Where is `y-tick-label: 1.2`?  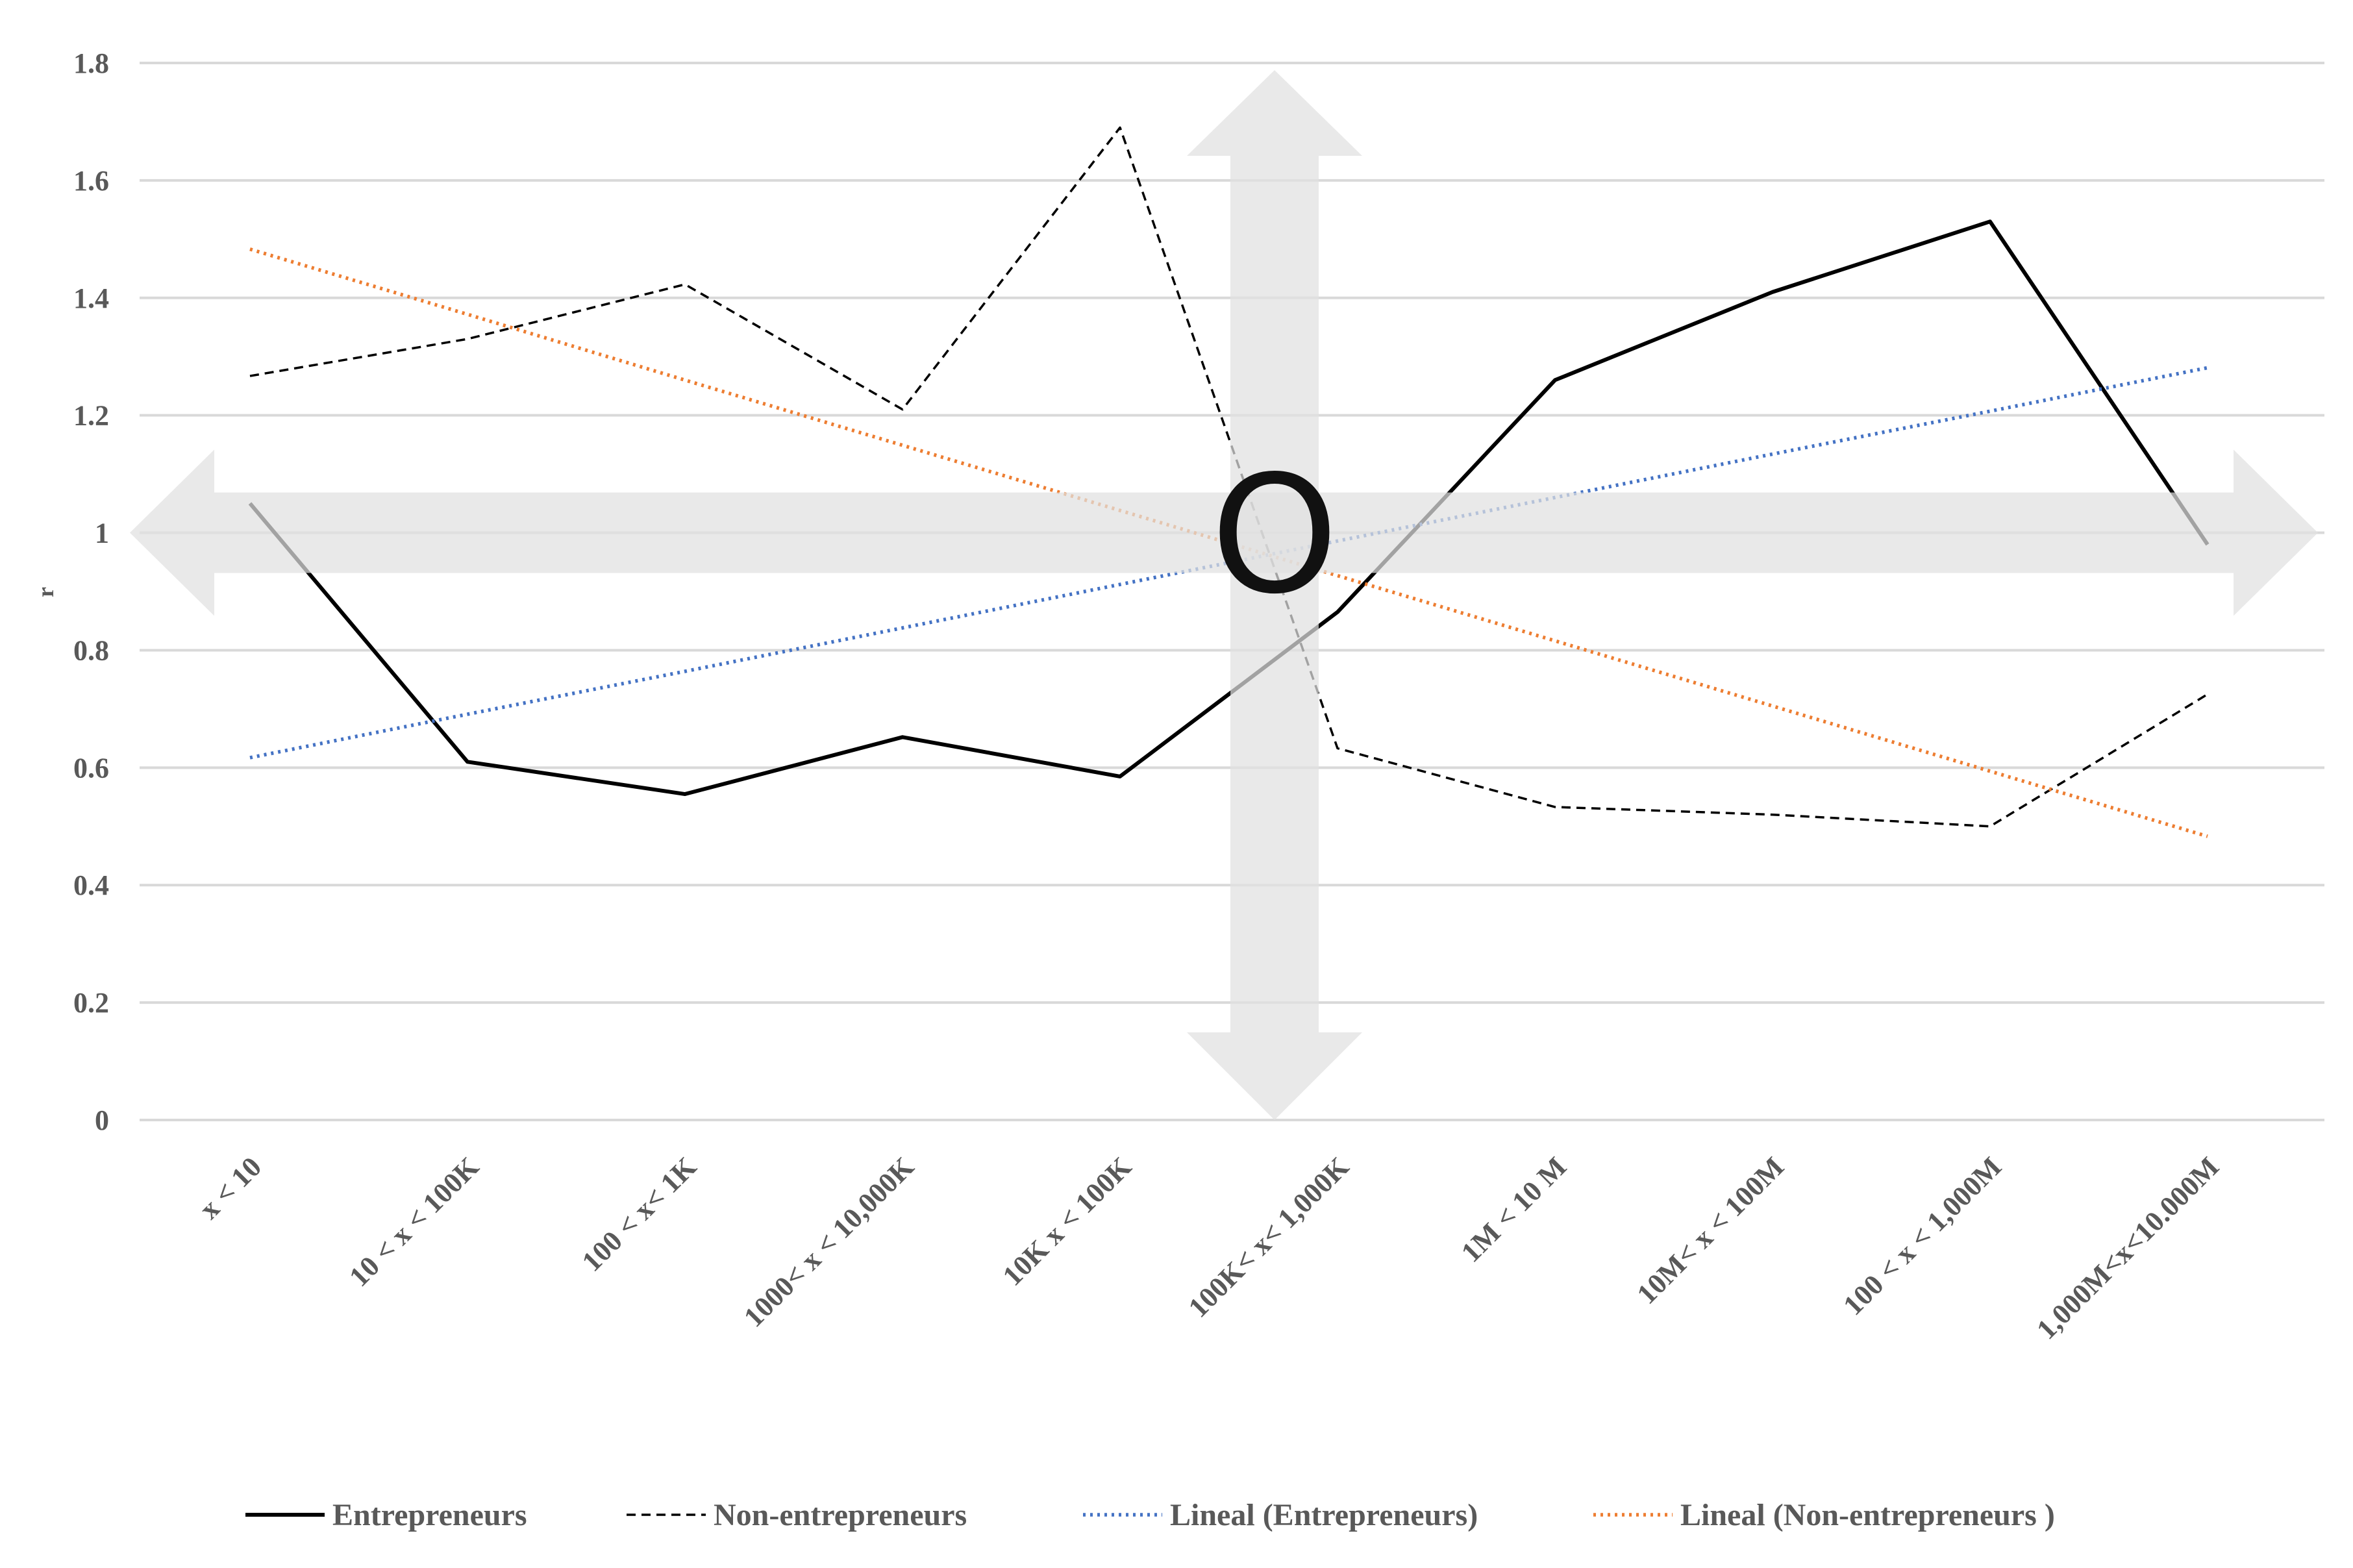
y-tick-label: 1.2 is located at coordinates (91, 416).